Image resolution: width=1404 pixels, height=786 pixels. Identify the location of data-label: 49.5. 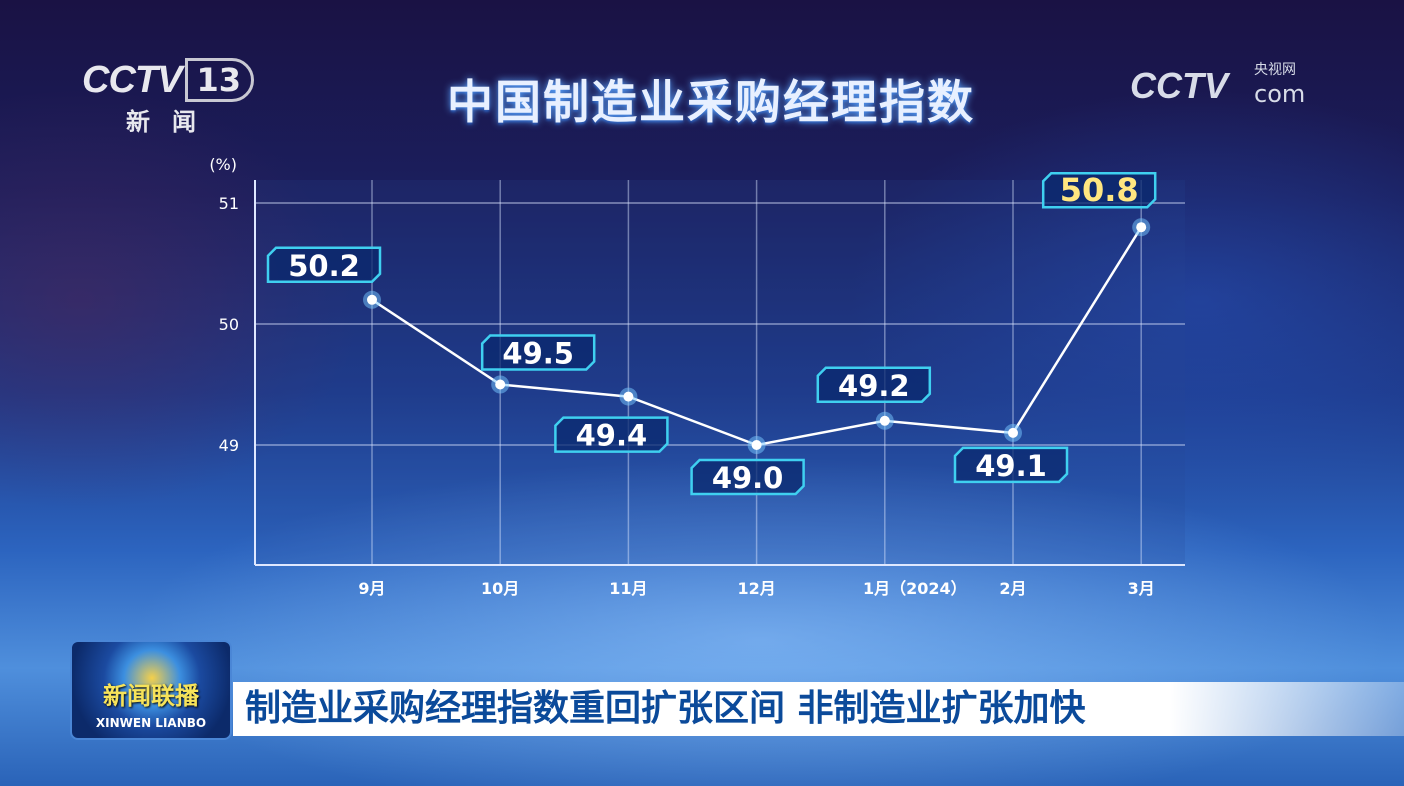
(538, 354).